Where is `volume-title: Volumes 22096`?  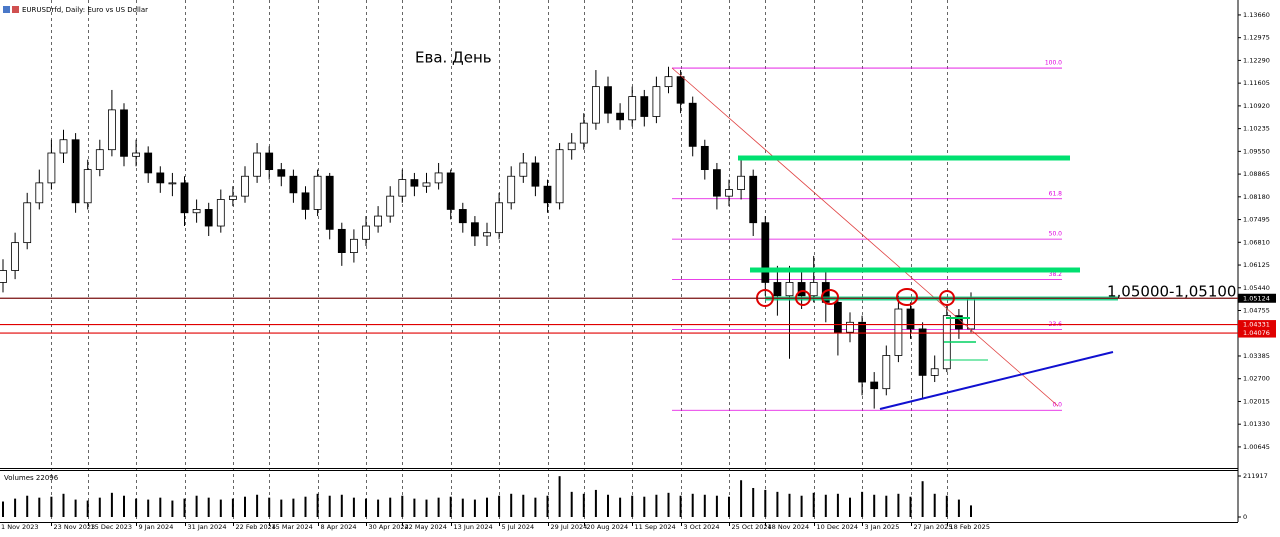 volume-title: Volumes 22096 is located at coordinates (31, 478).